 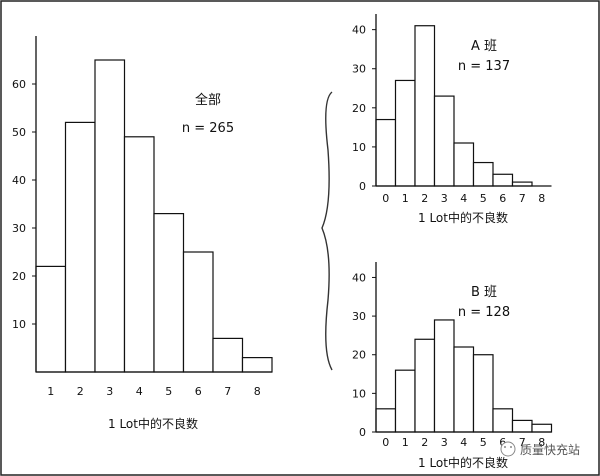 I want to click on watermark-text: 质量快充站, so click(x=550, y=449).